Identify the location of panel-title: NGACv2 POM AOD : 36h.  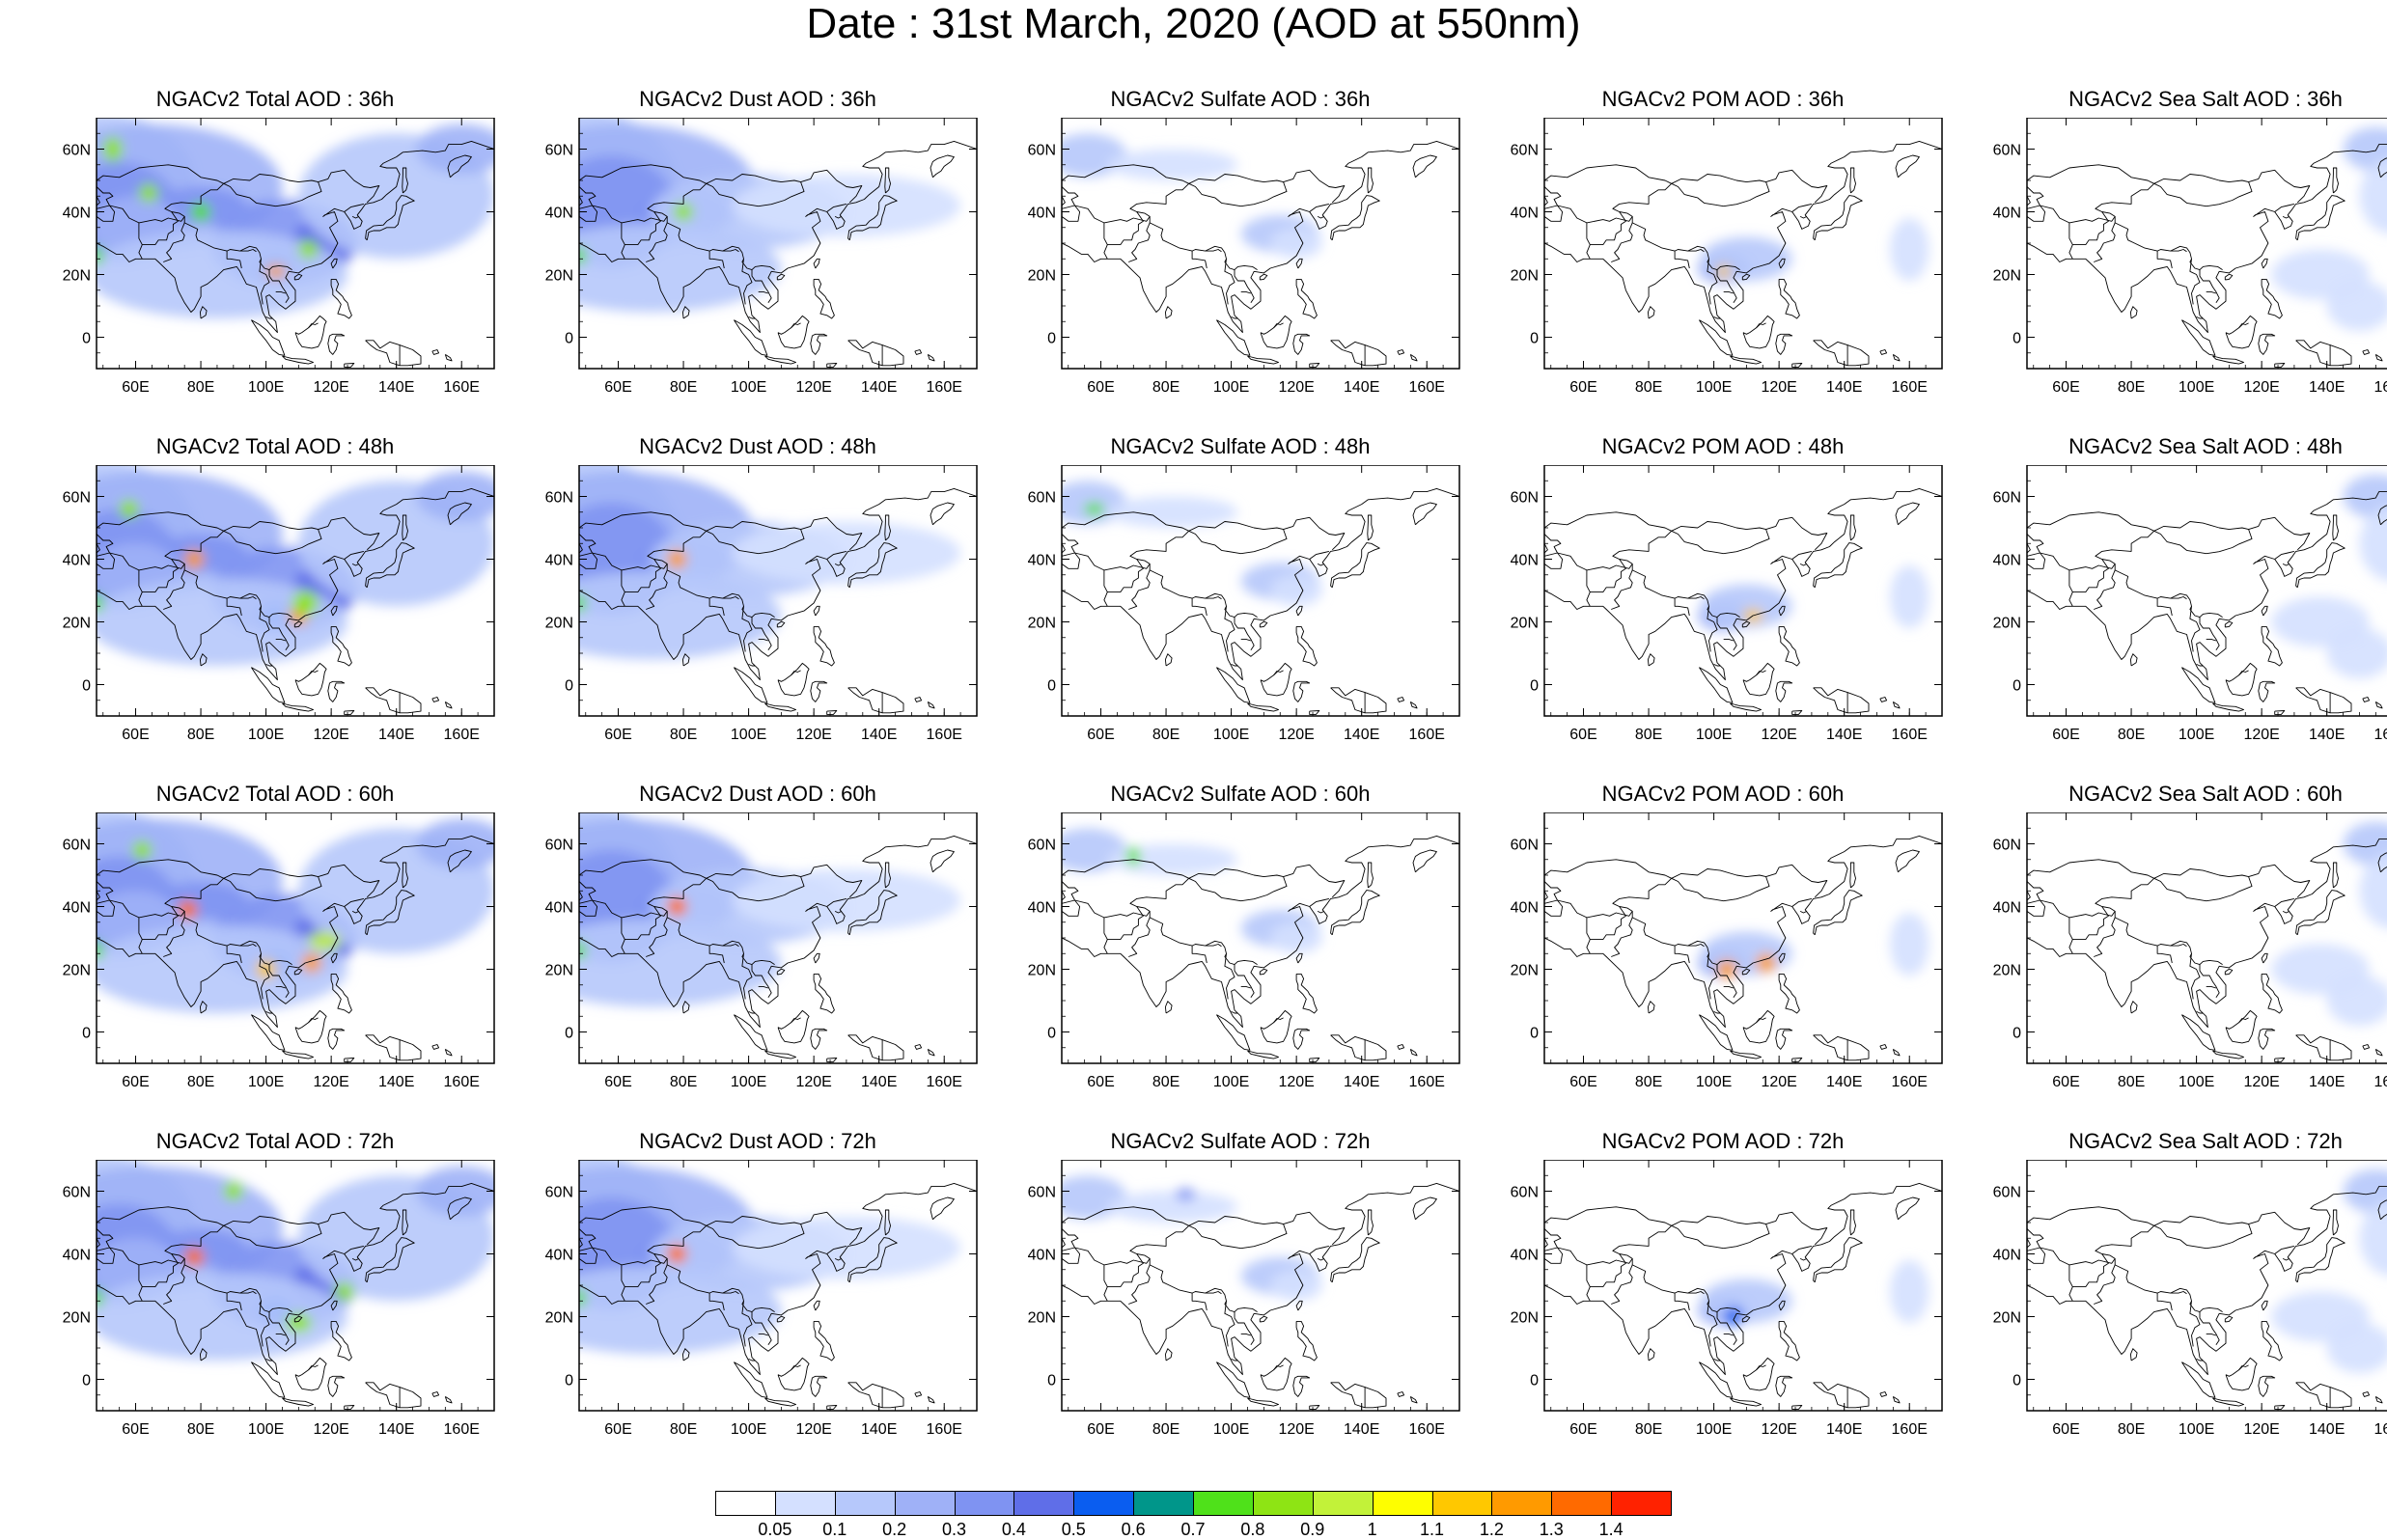
(1723, 99).